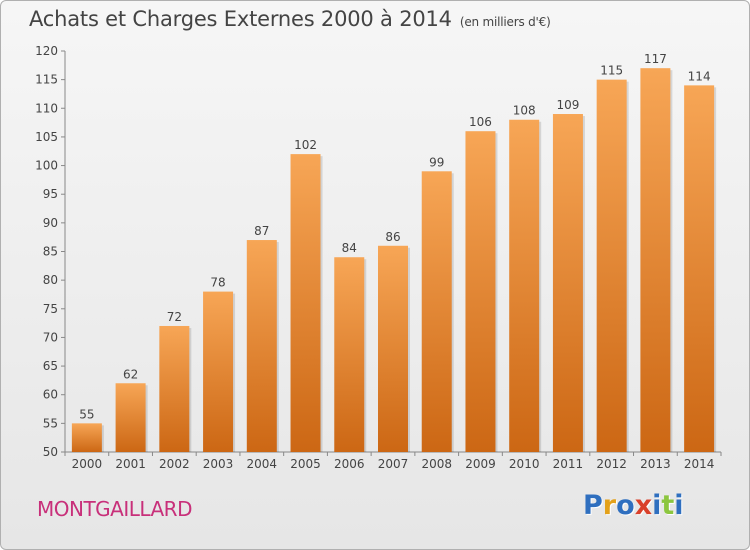 Image resolution: width=750 pixels, height=550 pixels. I want to click on data-label: 87, so click(261, 231).